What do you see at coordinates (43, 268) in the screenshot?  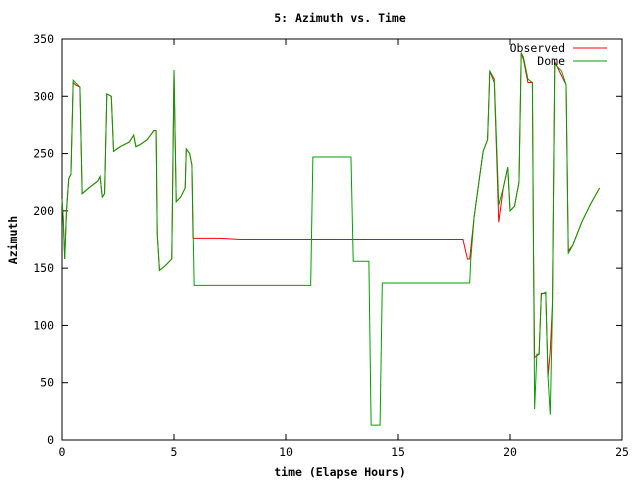 I see `y-tick-label: 150` at bounding box center [43, 268].